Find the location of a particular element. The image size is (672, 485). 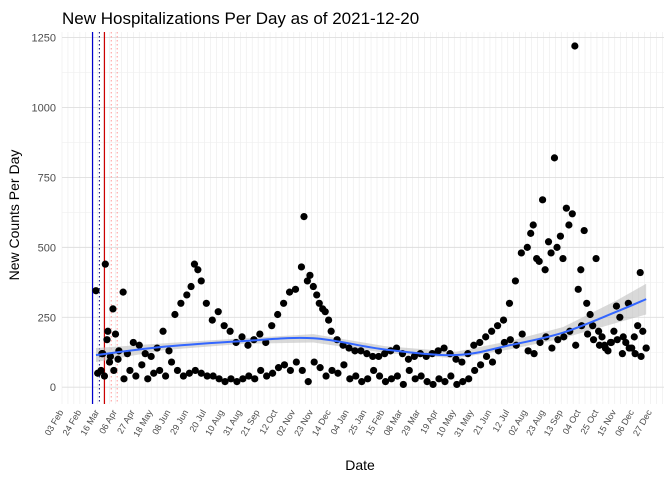

y-tick-label: 0 is located at coordinates (53, 388).